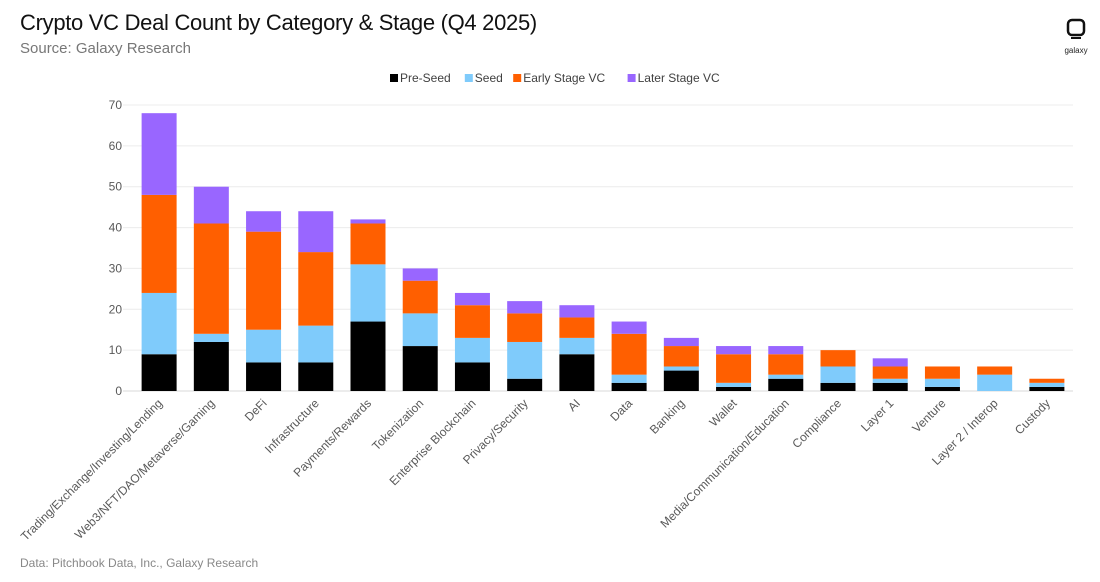  Describe the element at coordinates (1076, 50) in the screenshot. I see `logo-text: galaxy` at that location.